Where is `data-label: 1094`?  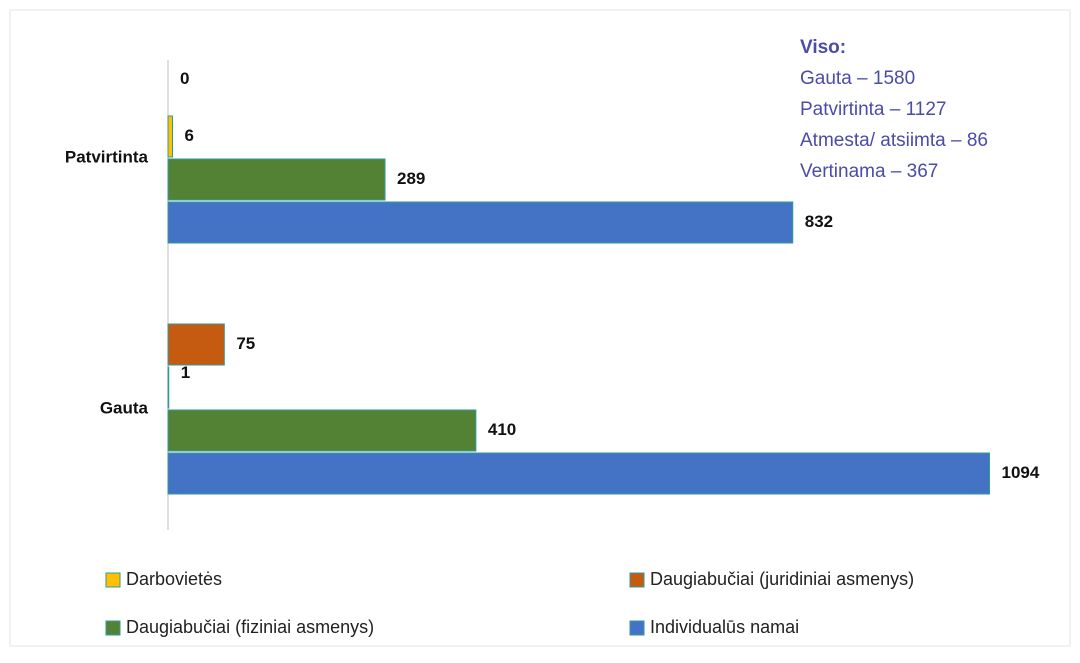 data-label: 1094 is located at coordinates (1020, 472).